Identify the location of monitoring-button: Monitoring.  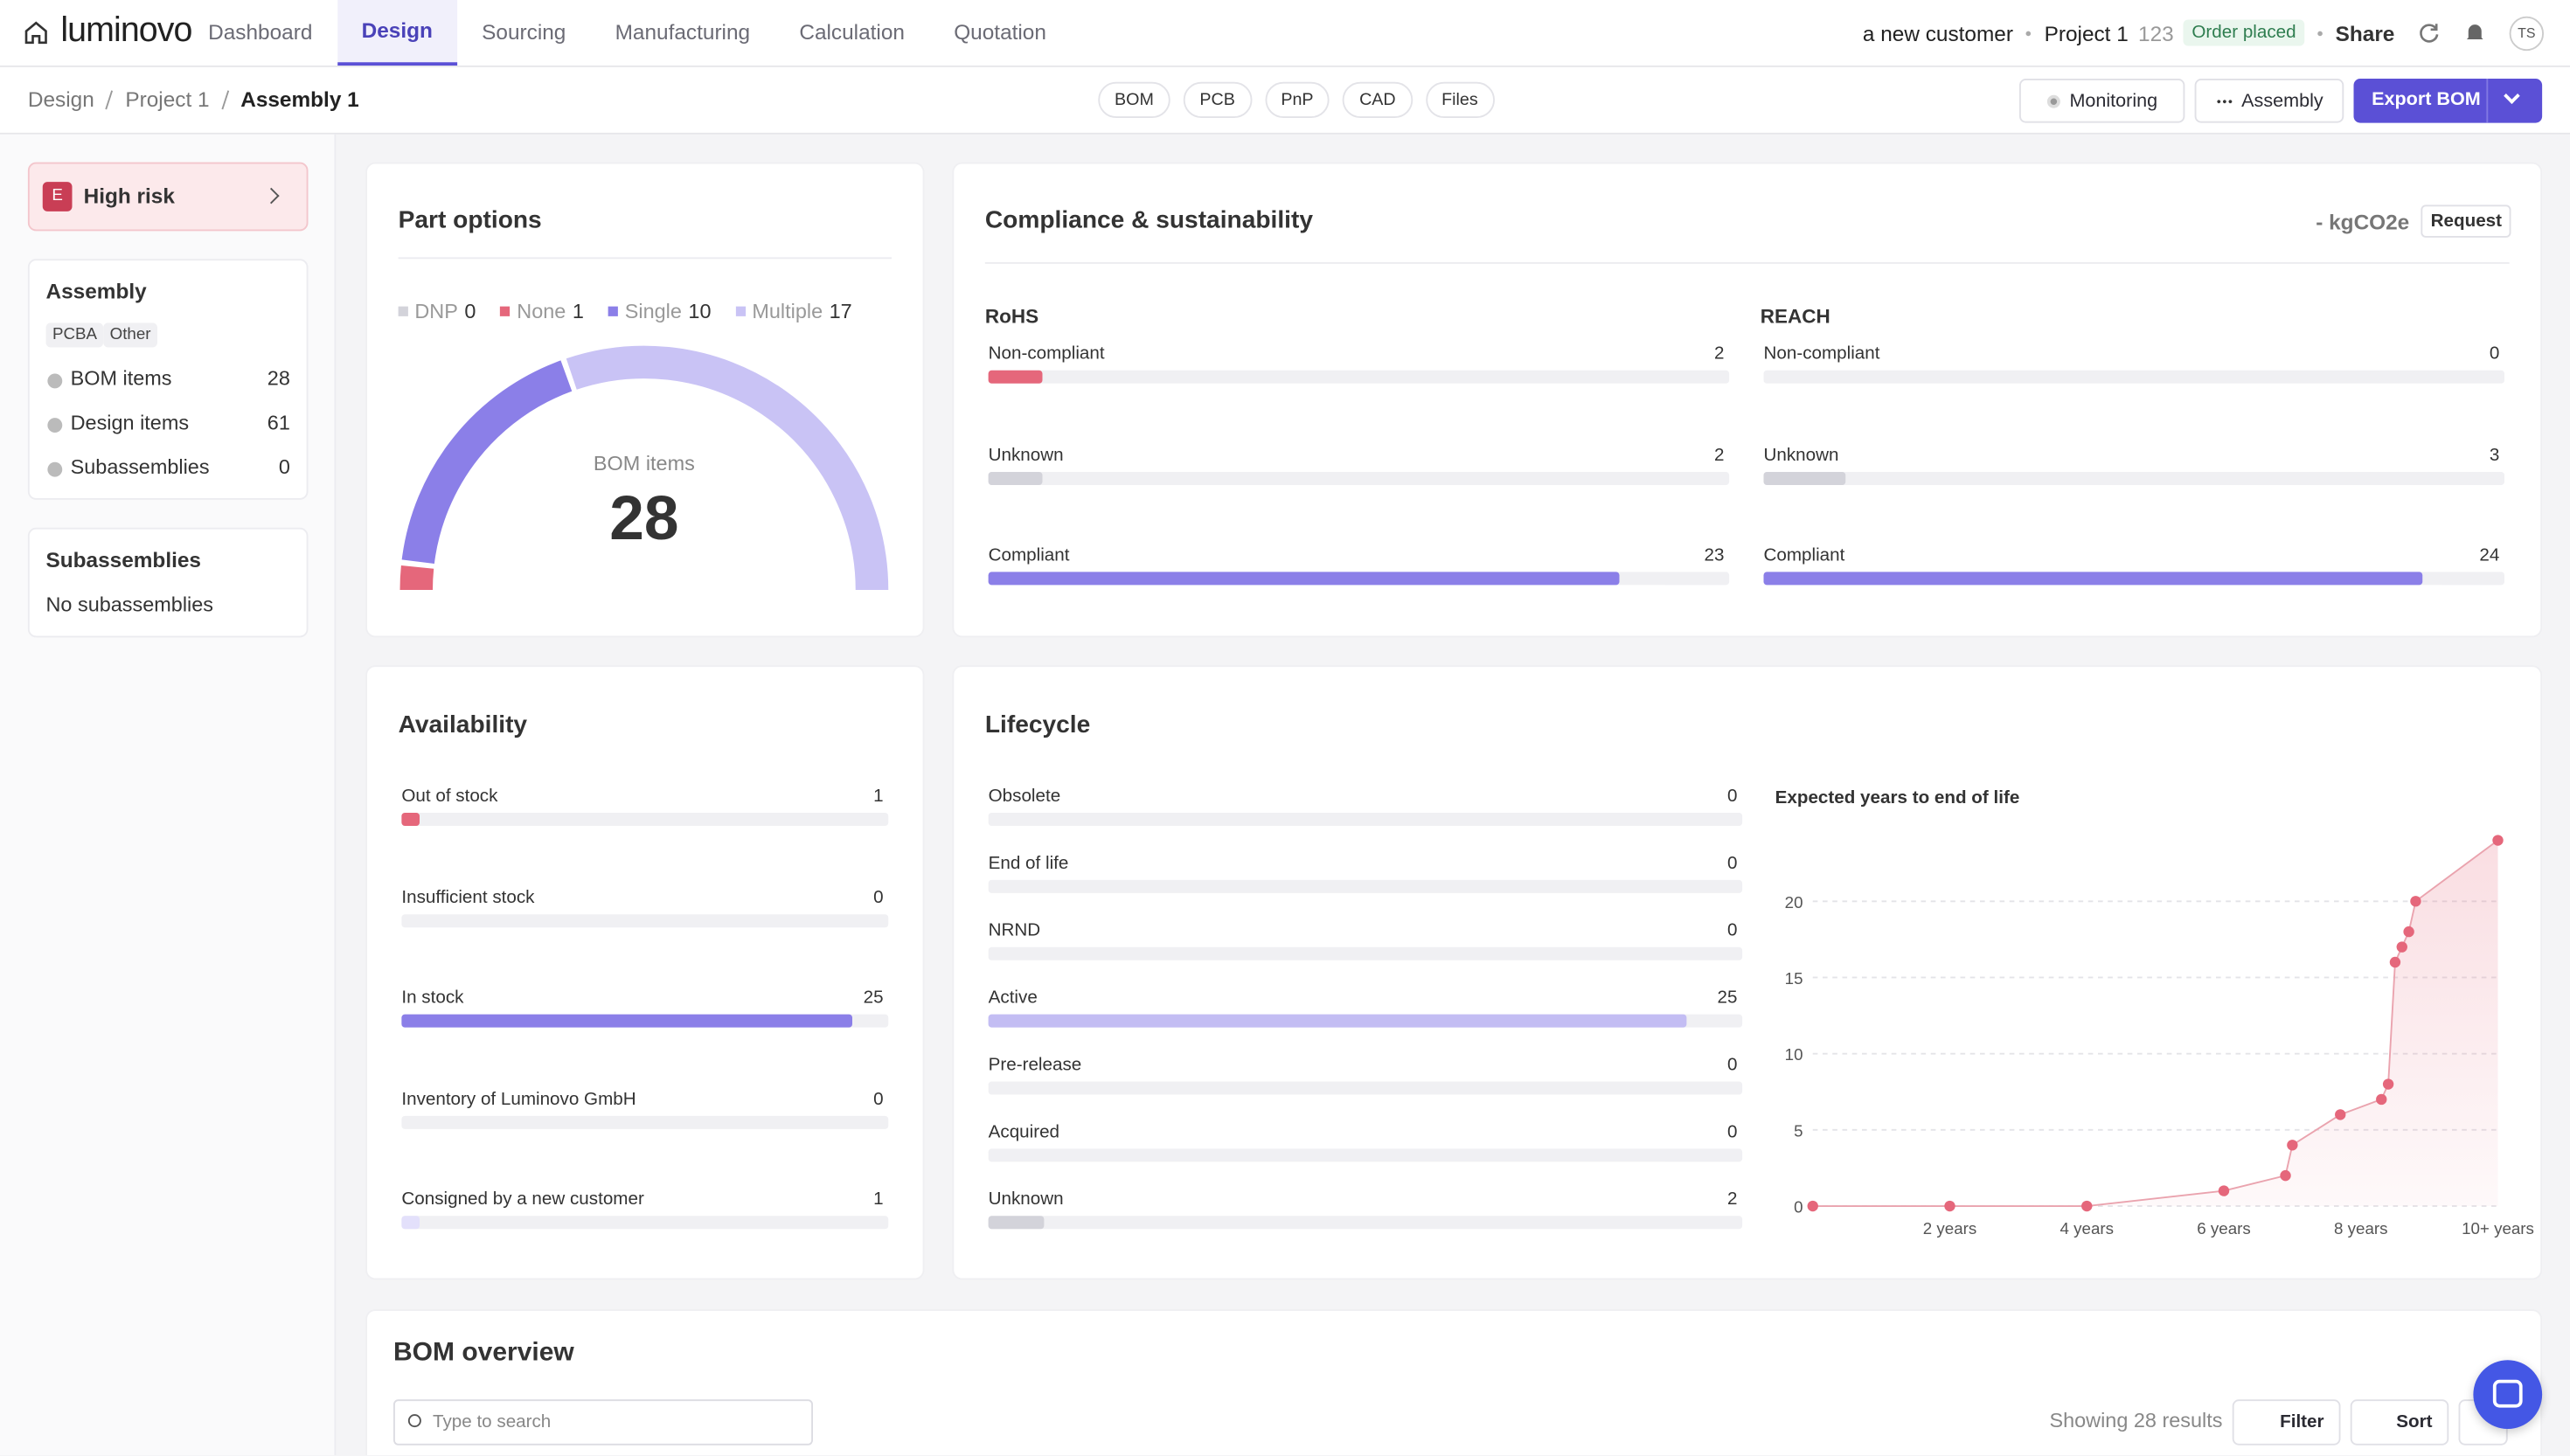
(2102, 101).